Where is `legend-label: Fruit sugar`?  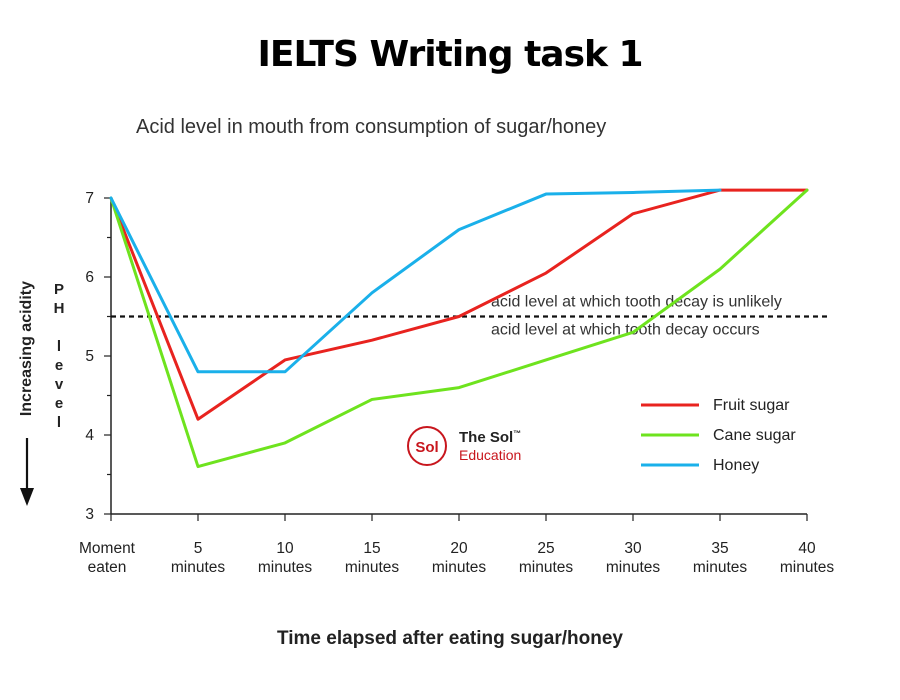
legend-label: Fruit sugar is located at coordinates (751, 405).